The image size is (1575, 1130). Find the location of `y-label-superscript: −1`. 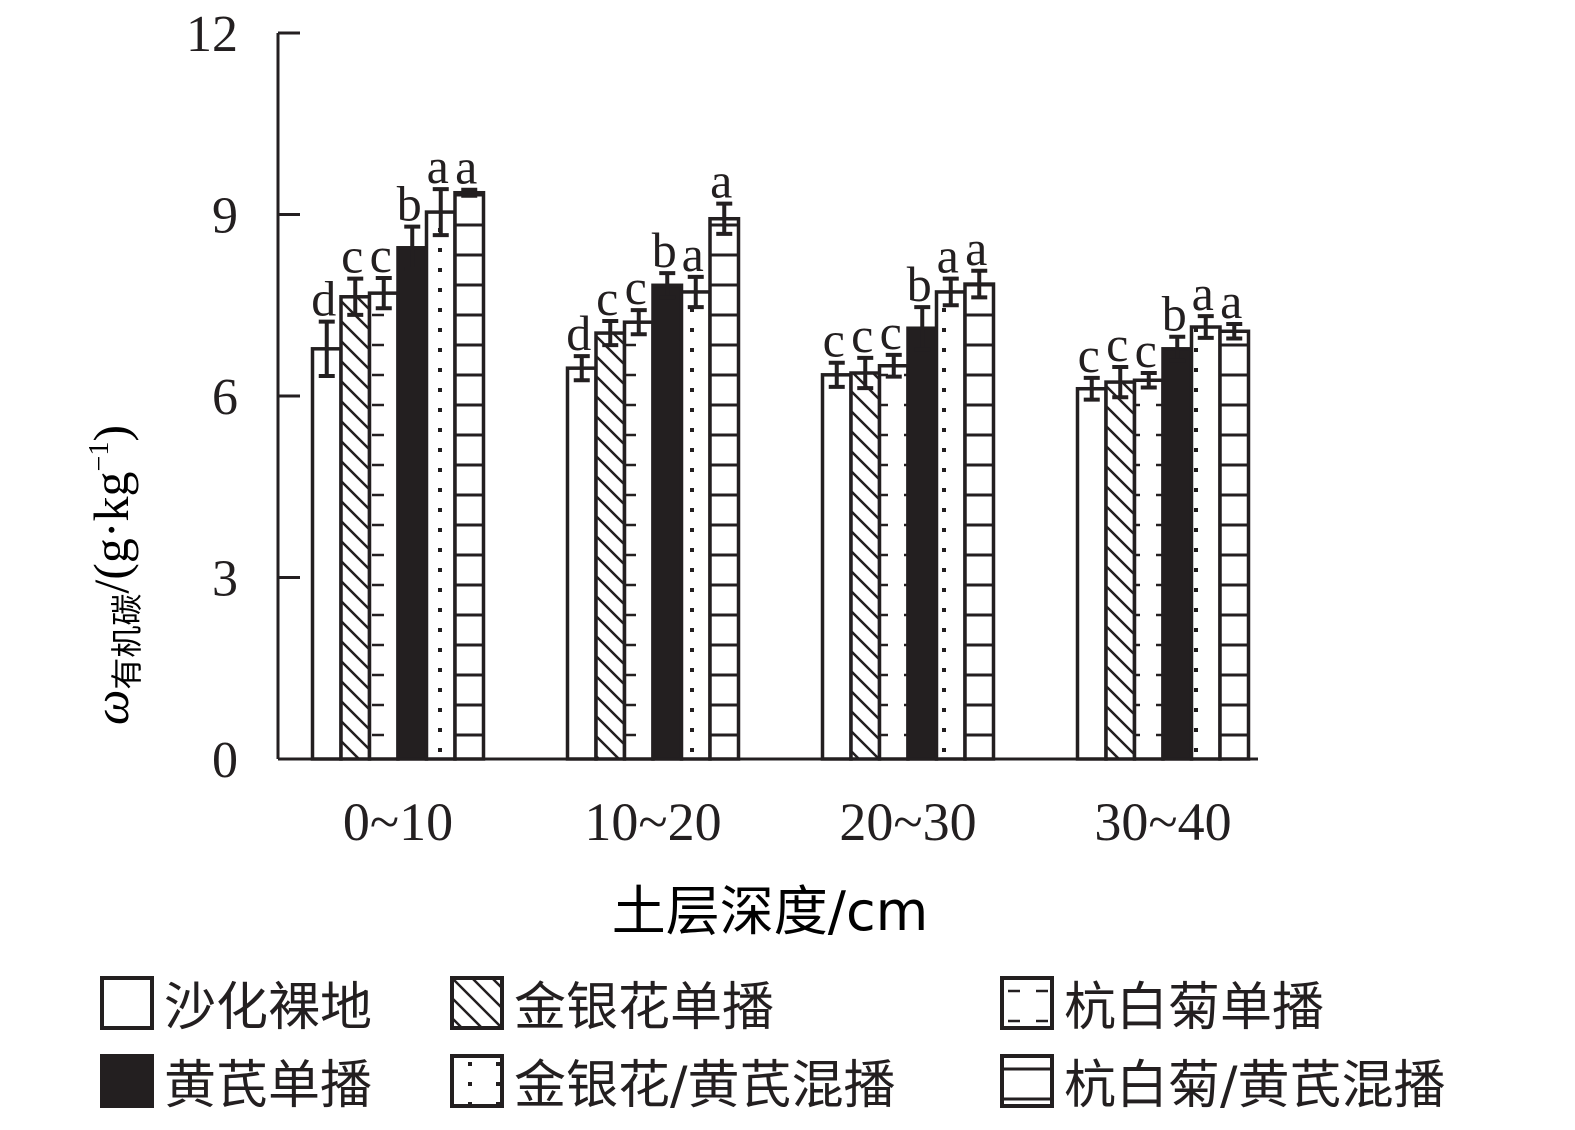

y-label-superscript: −1 is located at coordinates (99, 457).